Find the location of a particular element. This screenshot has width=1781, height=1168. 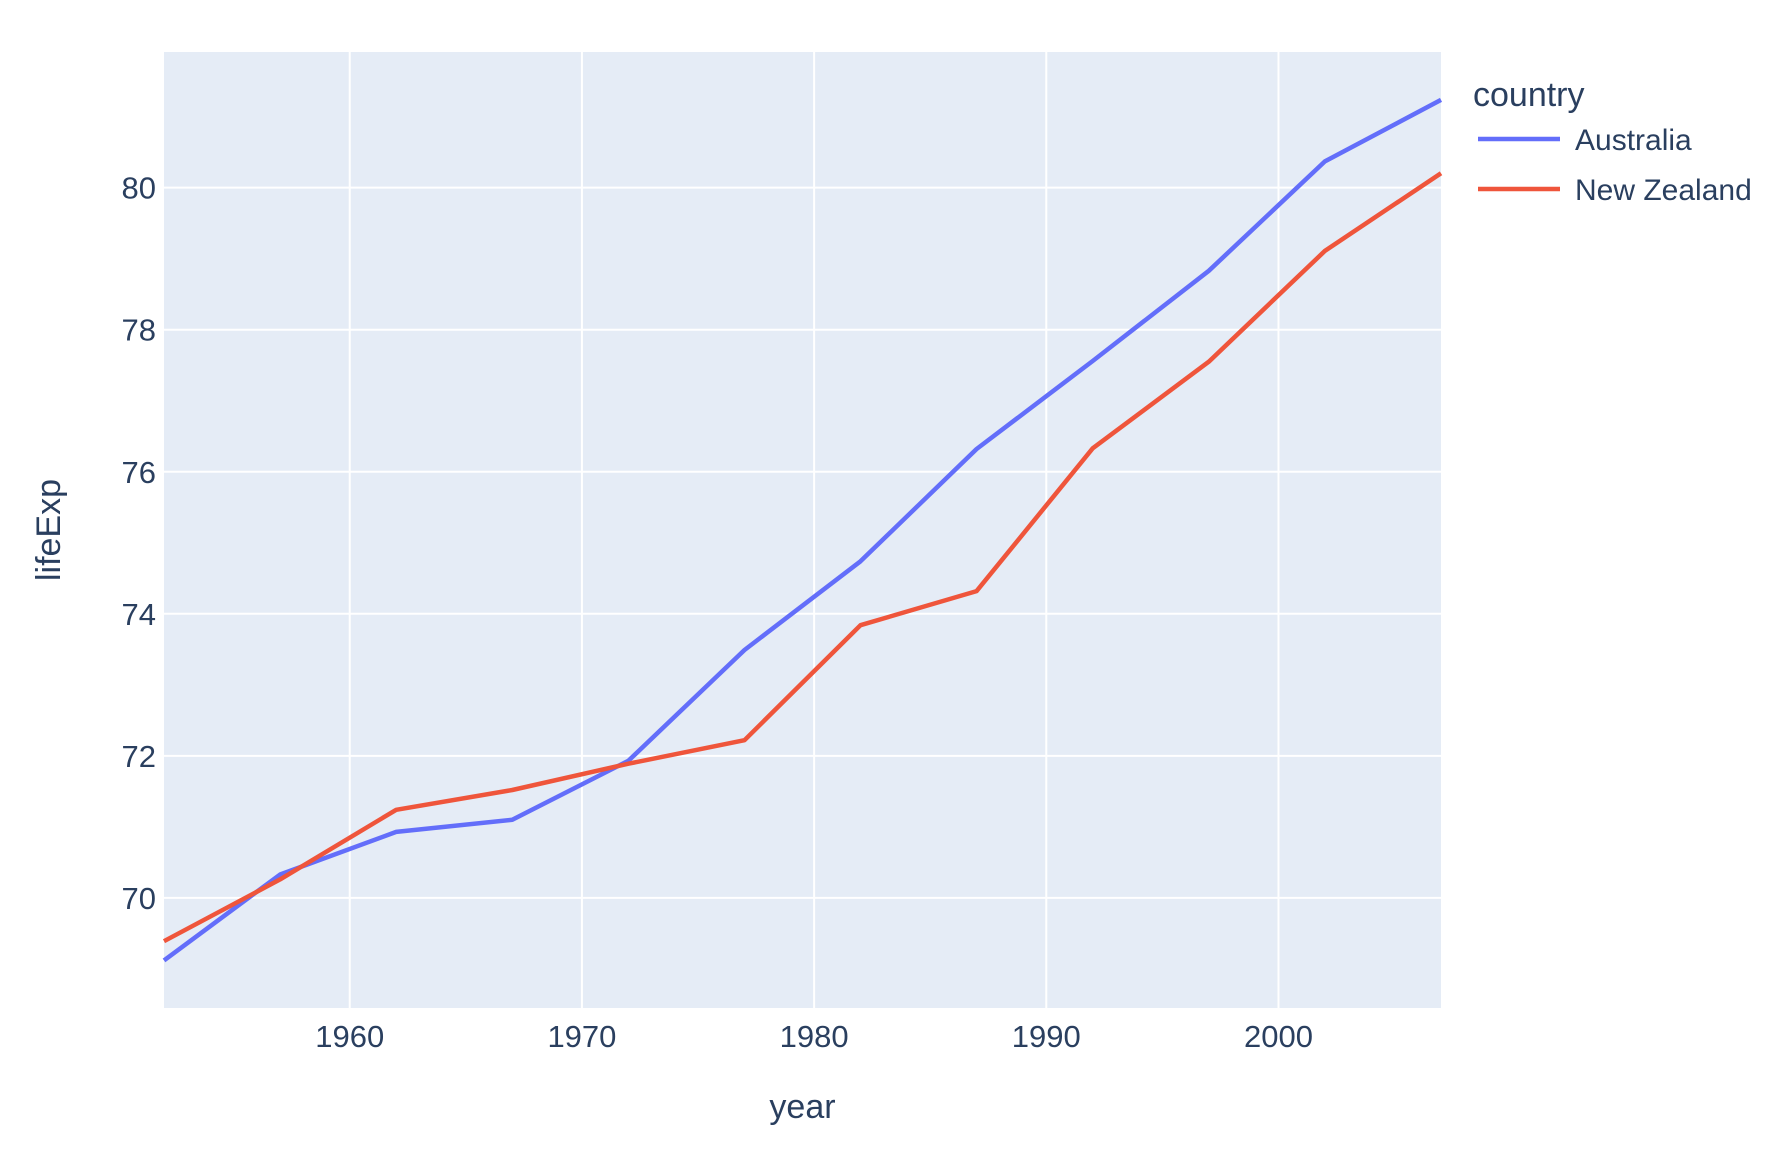

y-tick-label: 80 is located at coordinates (139, 188).